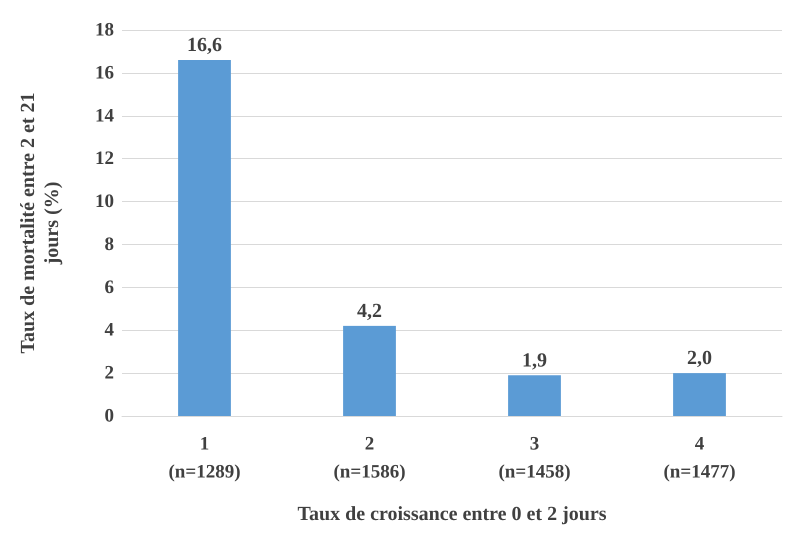 The width and height of the screenshot is (808, 558). What do you see at coordinates (40, 223) in the screenshot?
I see `y-axis-title: Taux de mortalité entre 2 et 21 jours (%)` at bounding box center [40, 223].